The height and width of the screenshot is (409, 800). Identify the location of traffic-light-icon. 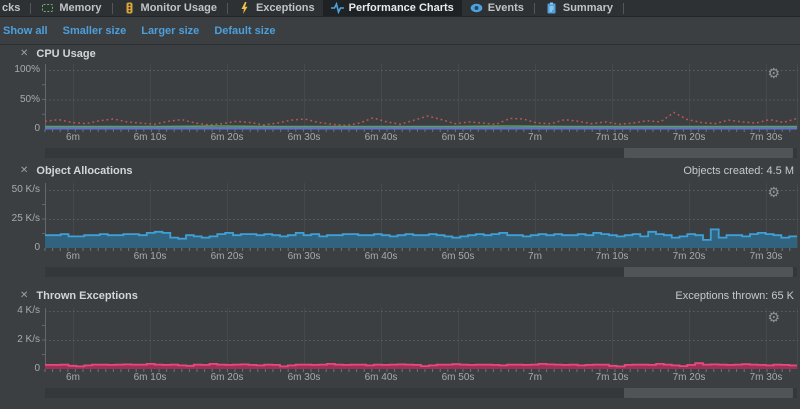
(129, 8).